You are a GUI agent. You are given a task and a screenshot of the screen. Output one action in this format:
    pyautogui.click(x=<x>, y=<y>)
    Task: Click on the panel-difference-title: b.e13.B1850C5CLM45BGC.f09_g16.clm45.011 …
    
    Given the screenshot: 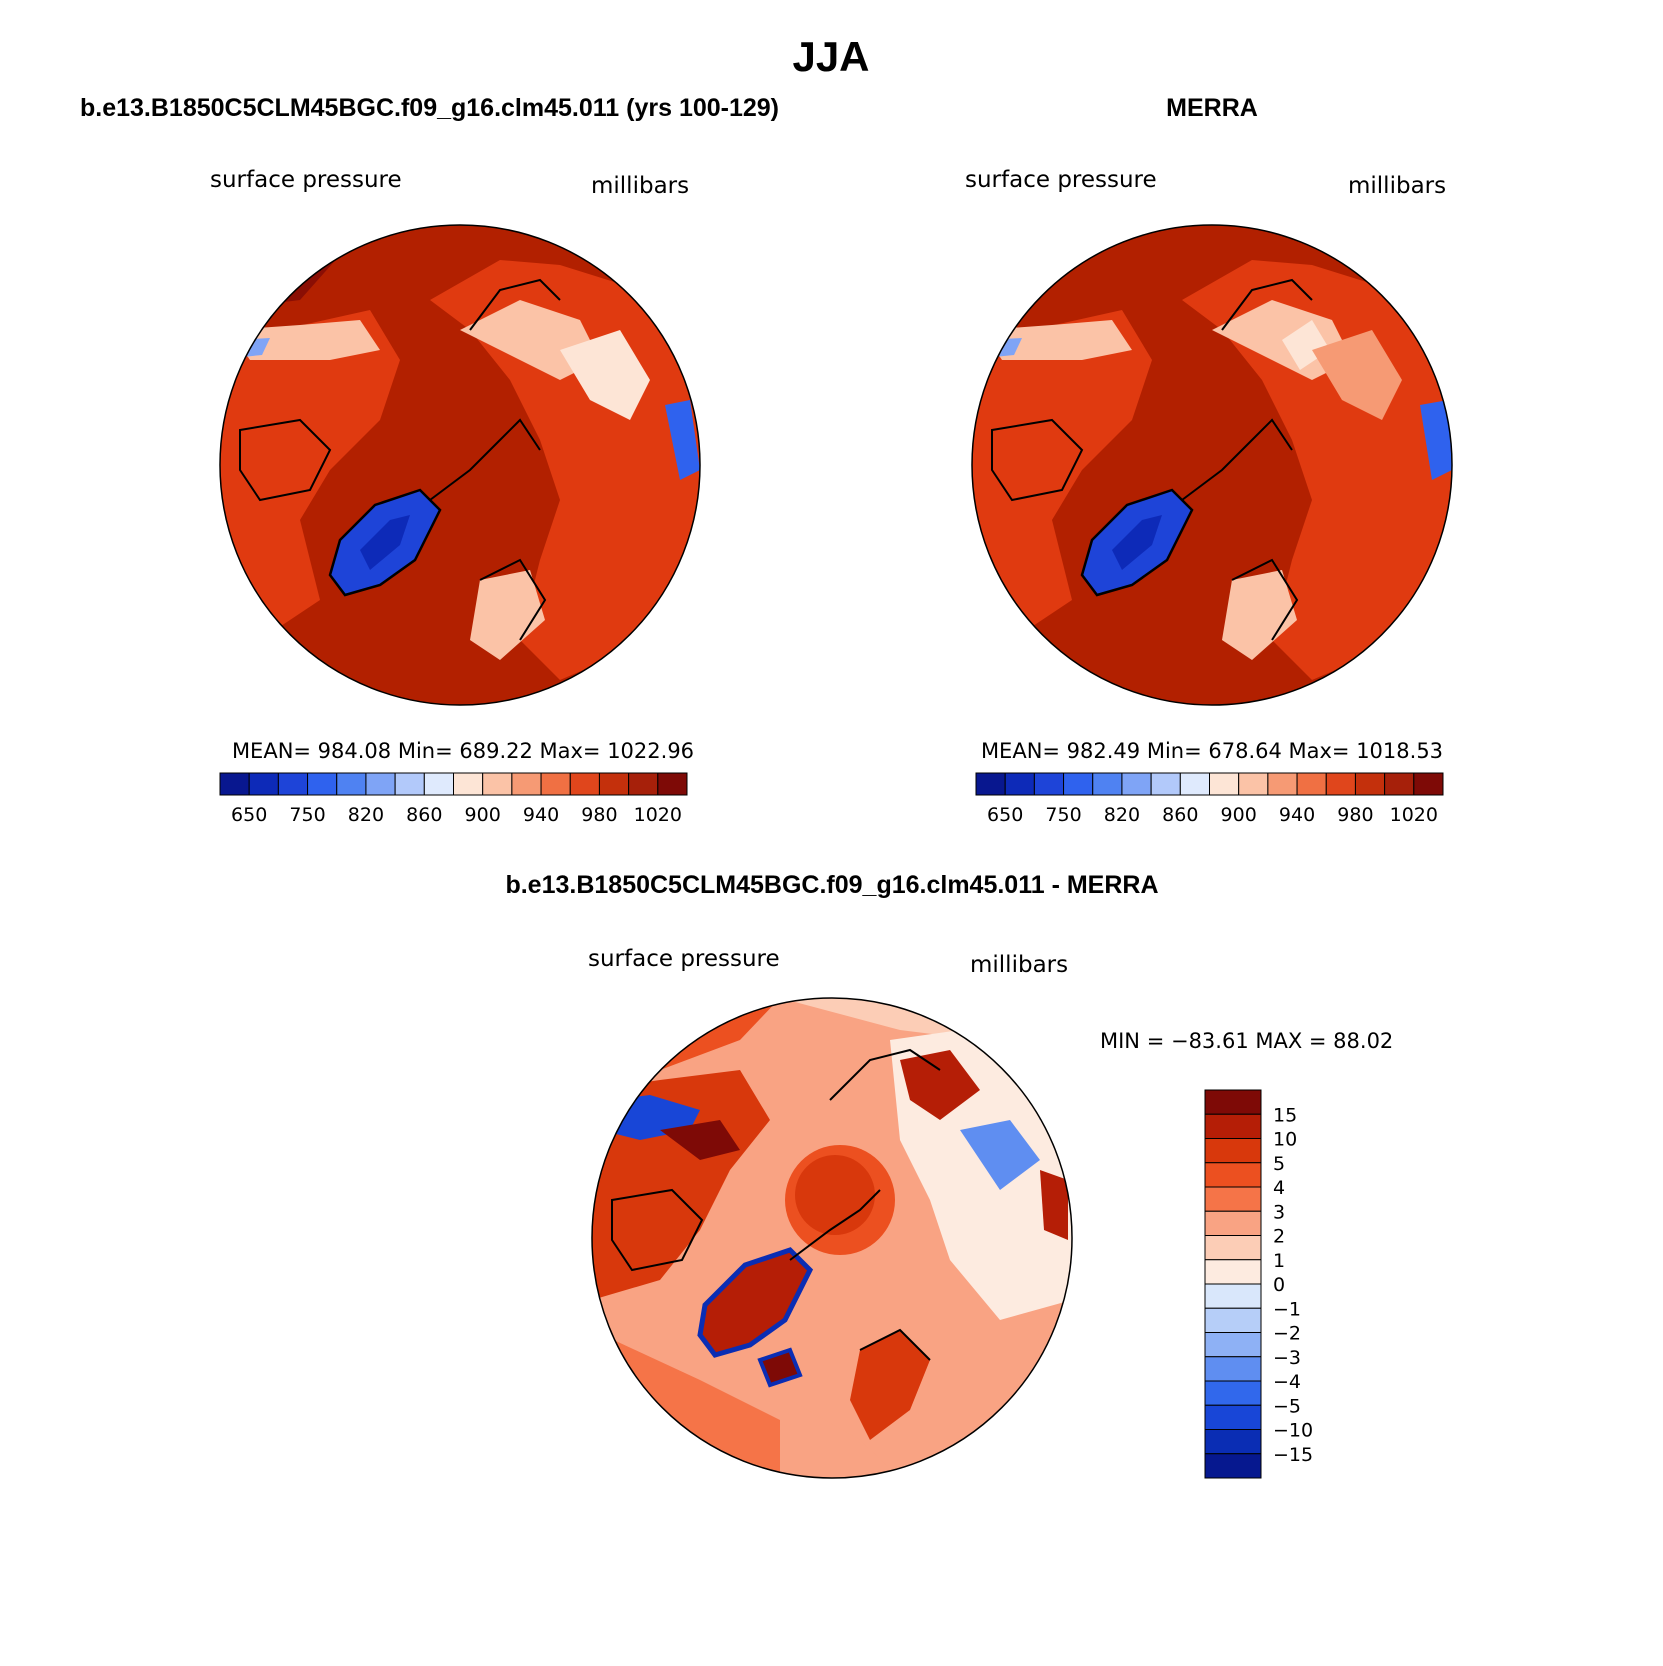 What is the action you would take?
    pyautogui.click(x=831, y=885)
    